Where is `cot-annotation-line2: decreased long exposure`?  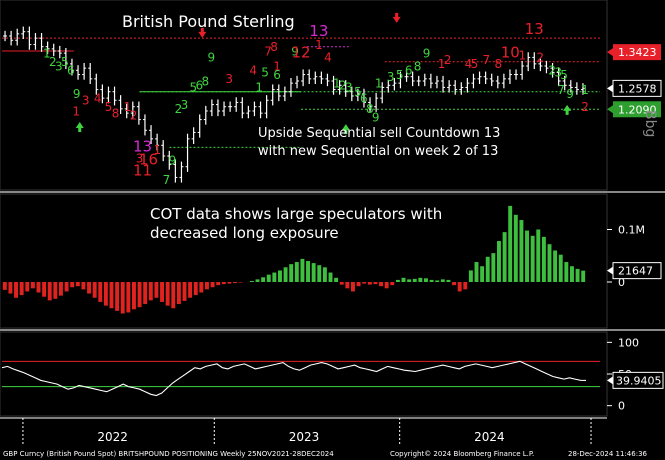 cot-annotation-line2: decreased long exposure is located at coordinates (244, 233).